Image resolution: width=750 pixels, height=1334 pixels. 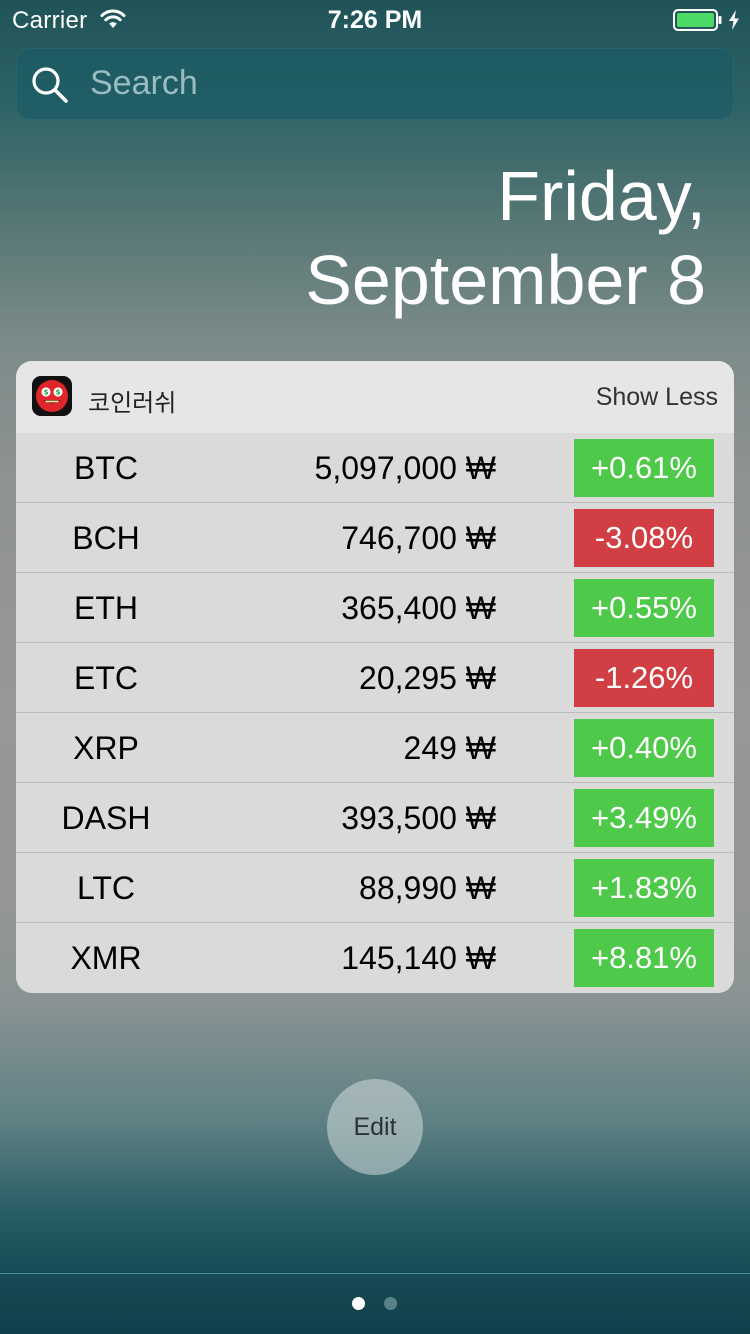 What do you see at coordinates (106, 608) in the screenshot?
I see `coin-symbol: ETH` at bounding box center [106, 608].